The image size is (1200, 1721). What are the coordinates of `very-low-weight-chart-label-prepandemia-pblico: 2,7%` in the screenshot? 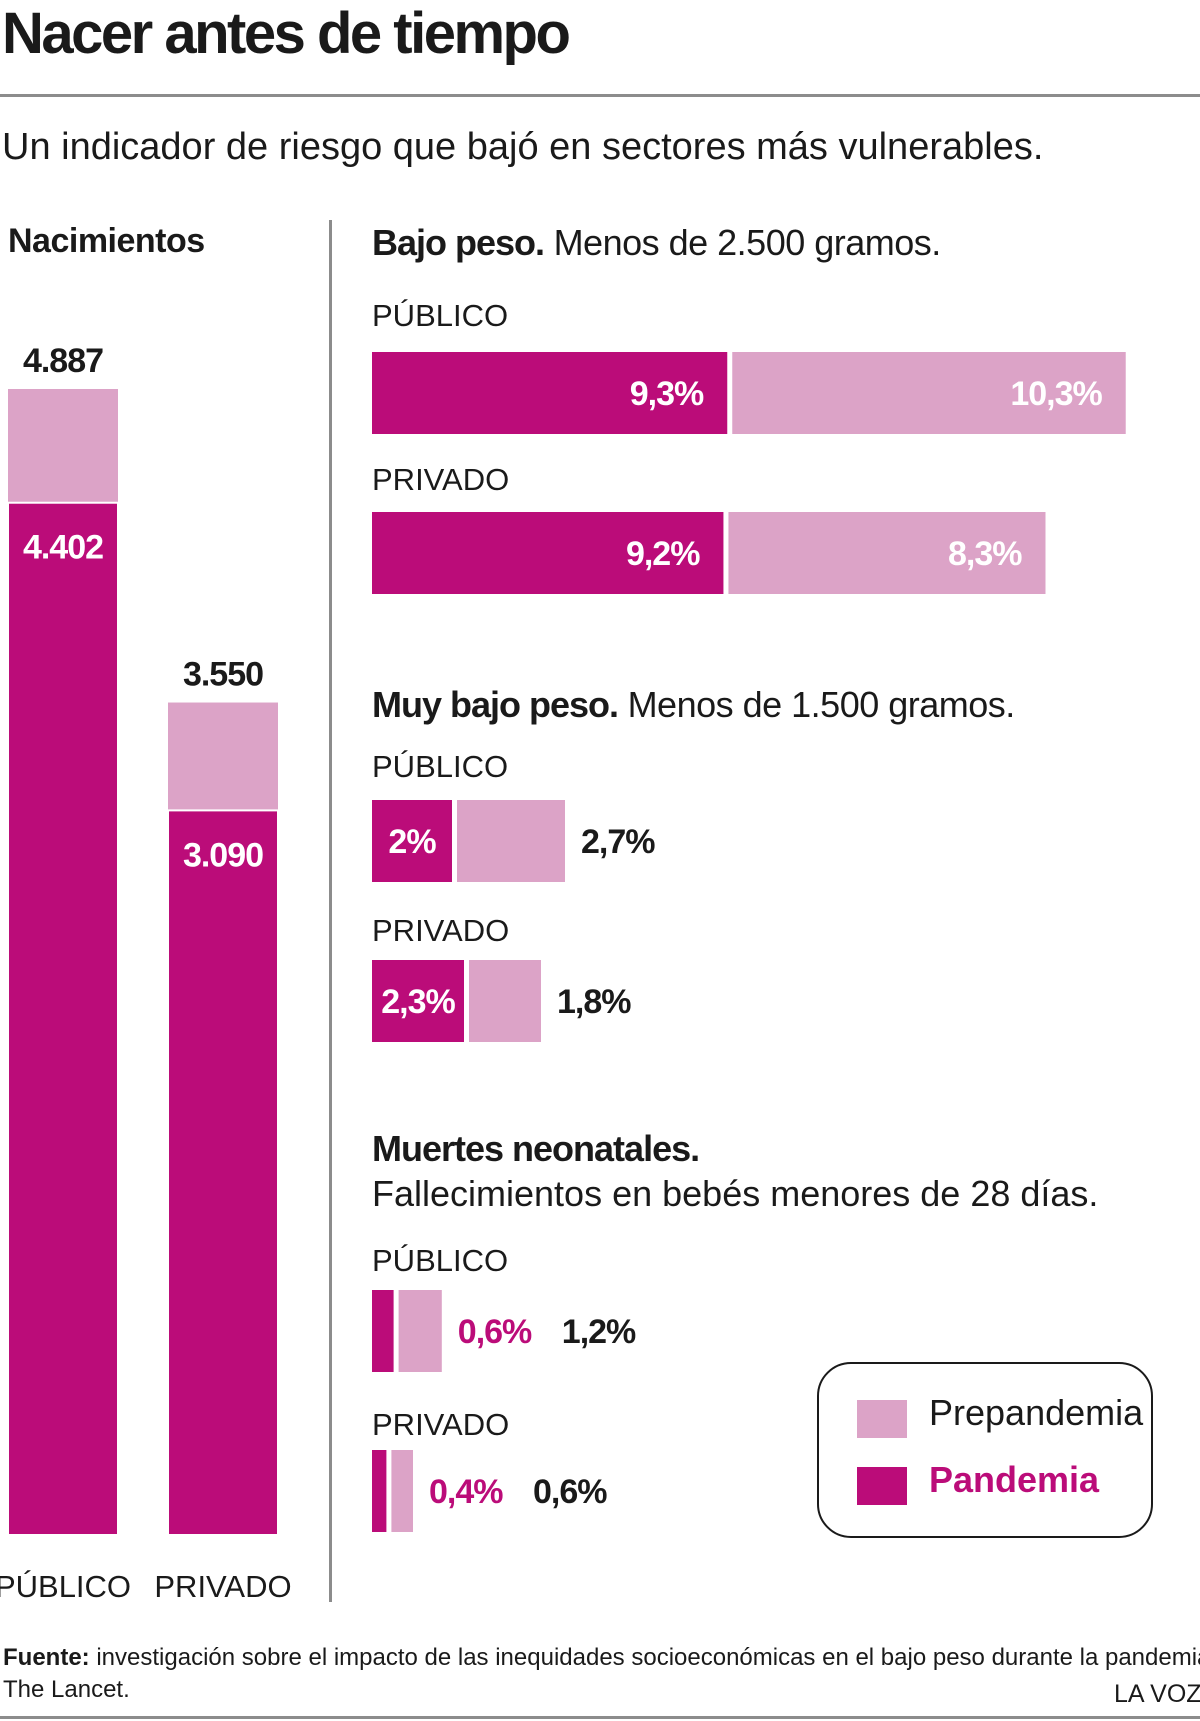 It's located at (618, 842).